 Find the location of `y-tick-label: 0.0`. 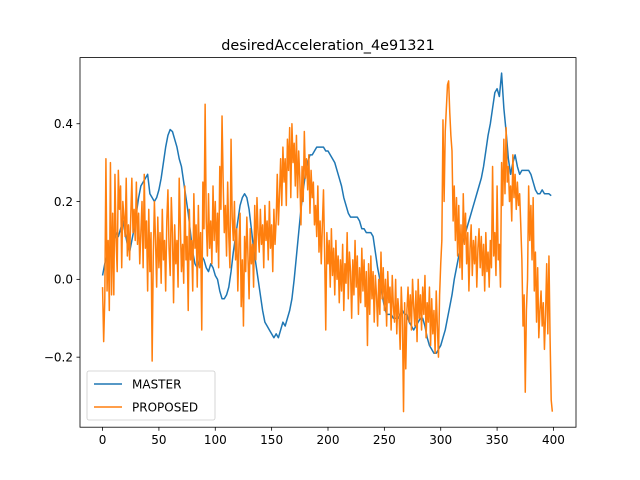

y-tick-label: 0.0 is located at coordinates (63, 280).